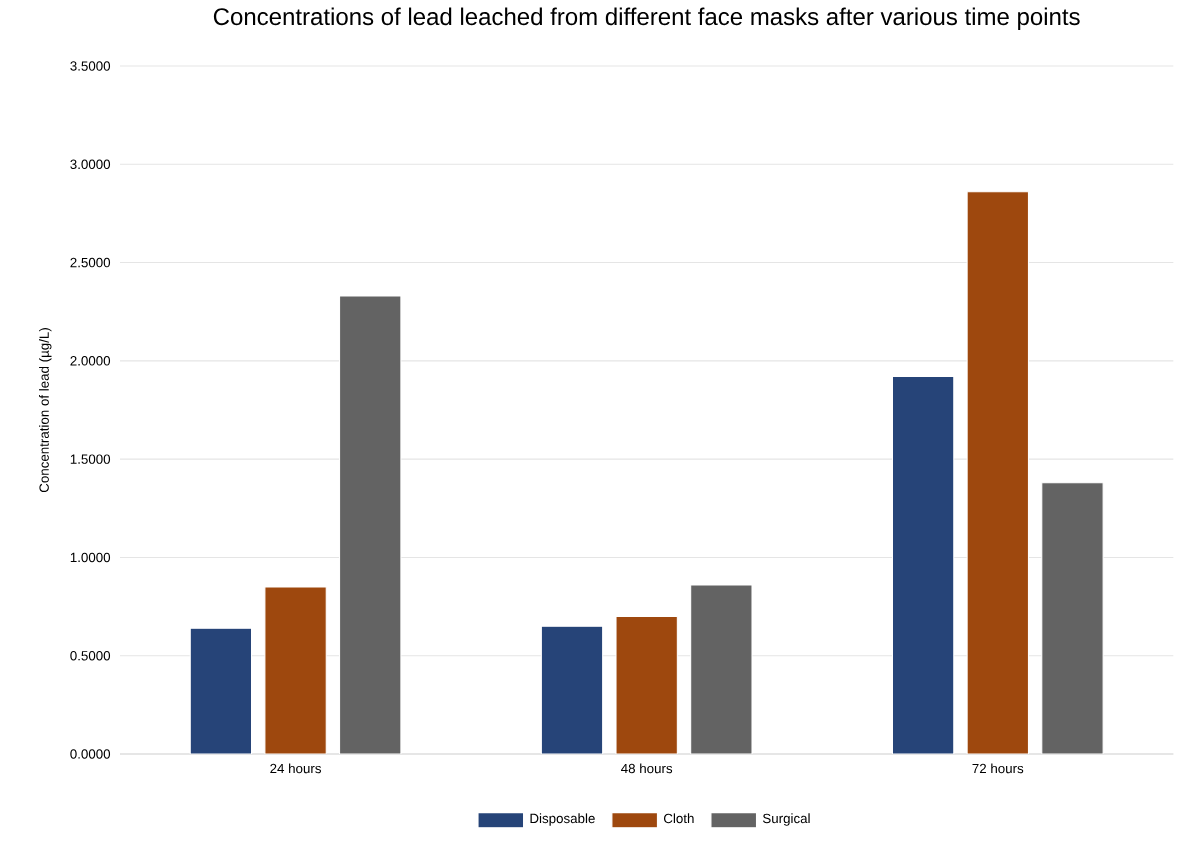  What do you see at coordinates (646, 18) in the screenshot?
I see `chart-title: Concentrations of lead leached from different face masks after various time points` at bounding box center [646, 18].